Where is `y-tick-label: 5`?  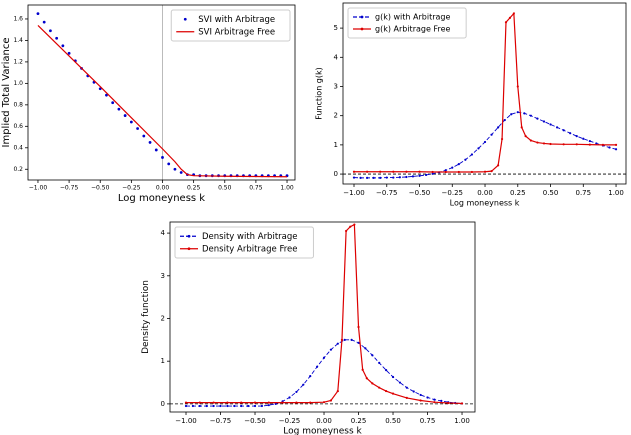
y-tick-label: 5 is located at coordinates (336, 28).